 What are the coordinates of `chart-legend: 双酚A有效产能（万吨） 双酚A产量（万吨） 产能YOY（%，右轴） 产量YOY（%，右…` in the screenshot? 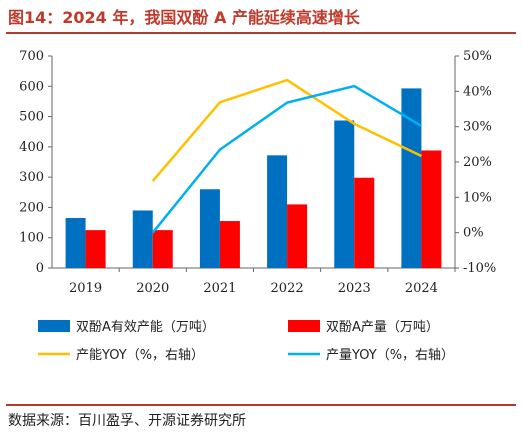 It's located at (246, 341).